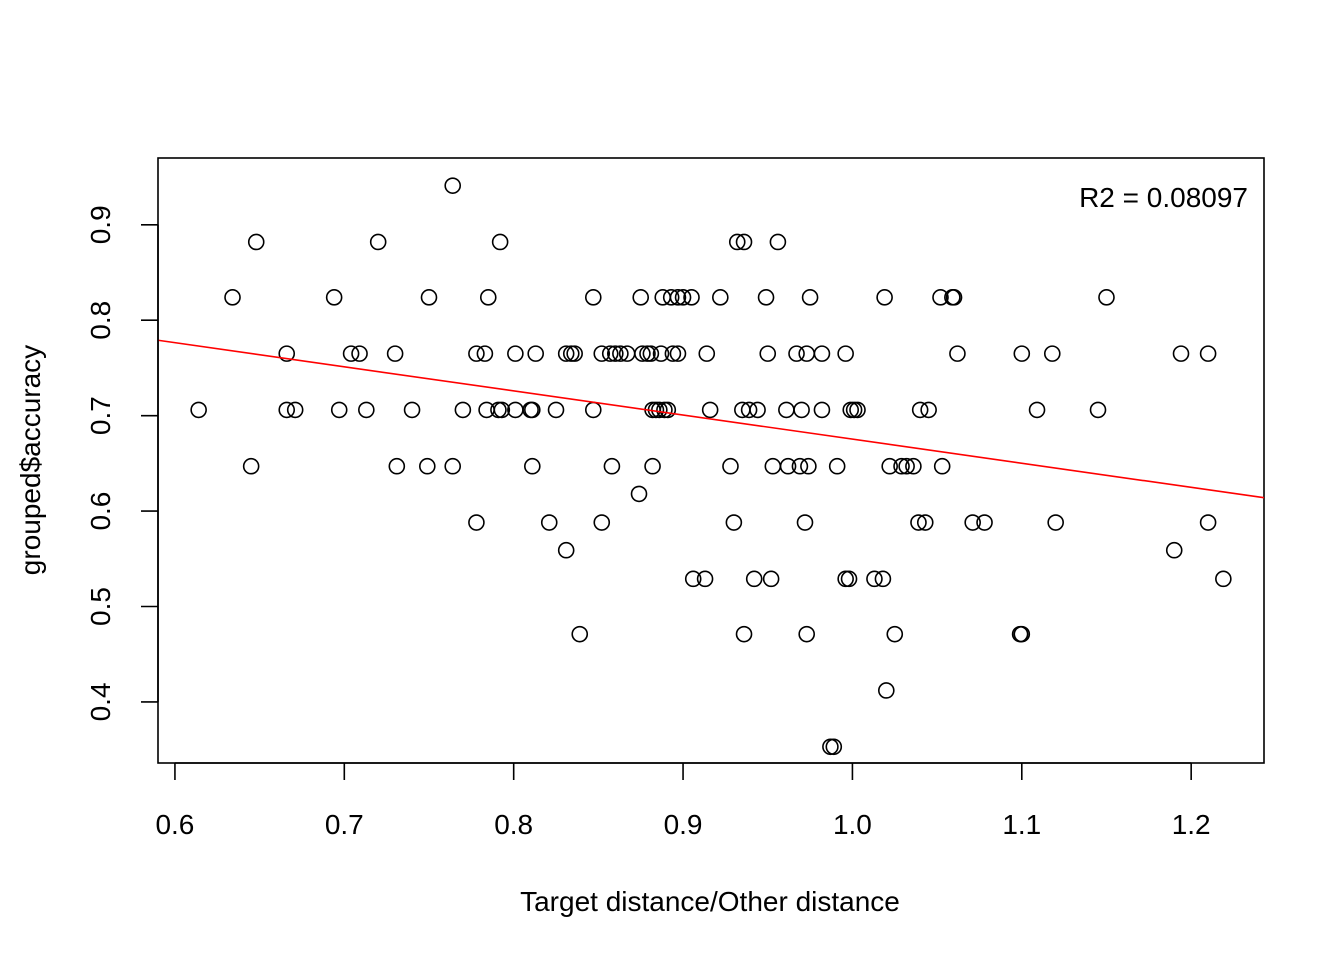 Image resolution: width=1344 pixels, height=960 pixels. Describe the element at coordinates (100, 701) in the screenshot. I see `y-tick-label: 0.4` at that location.